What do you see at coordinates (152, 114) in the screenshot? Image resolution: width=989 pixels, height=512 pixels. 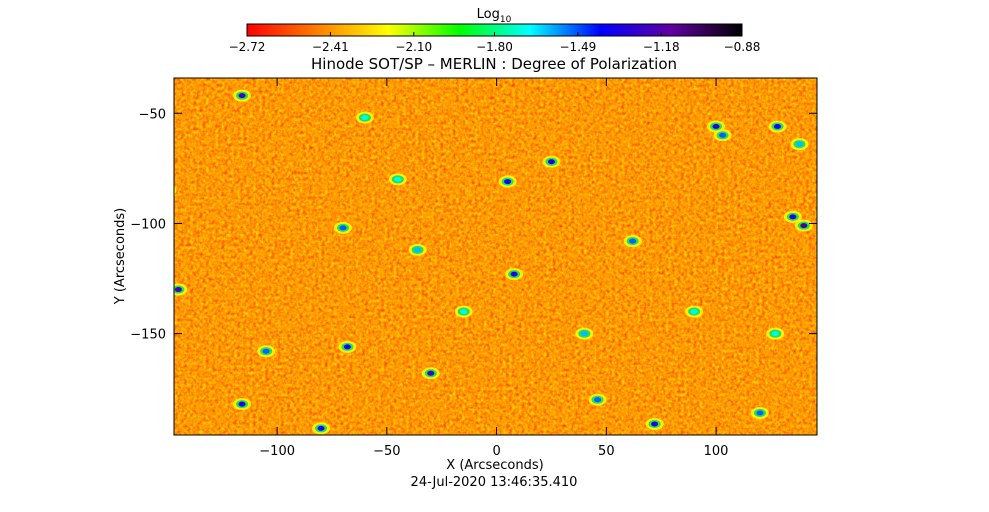 I see `y-tick-label: −50` at bounding box center [152, 114].